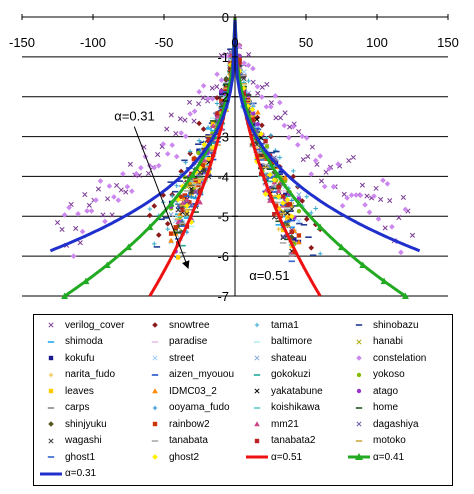 The image size is (474, 494). Describe the element at coordinates (388, 341) in the screenshot. I see `legend-label: hanabi` at that location.